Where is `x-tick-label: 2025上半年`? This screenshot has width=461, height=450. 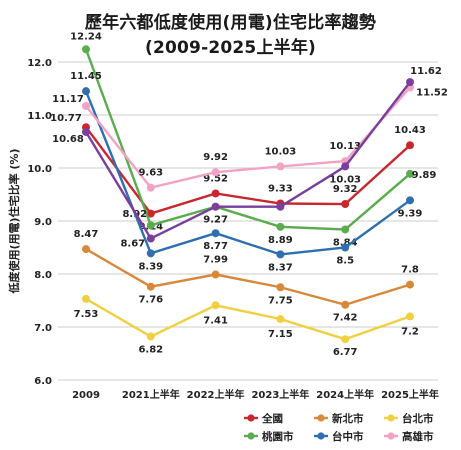
x-tick-label: 2025上半年 is located at coordinates (410, 394).